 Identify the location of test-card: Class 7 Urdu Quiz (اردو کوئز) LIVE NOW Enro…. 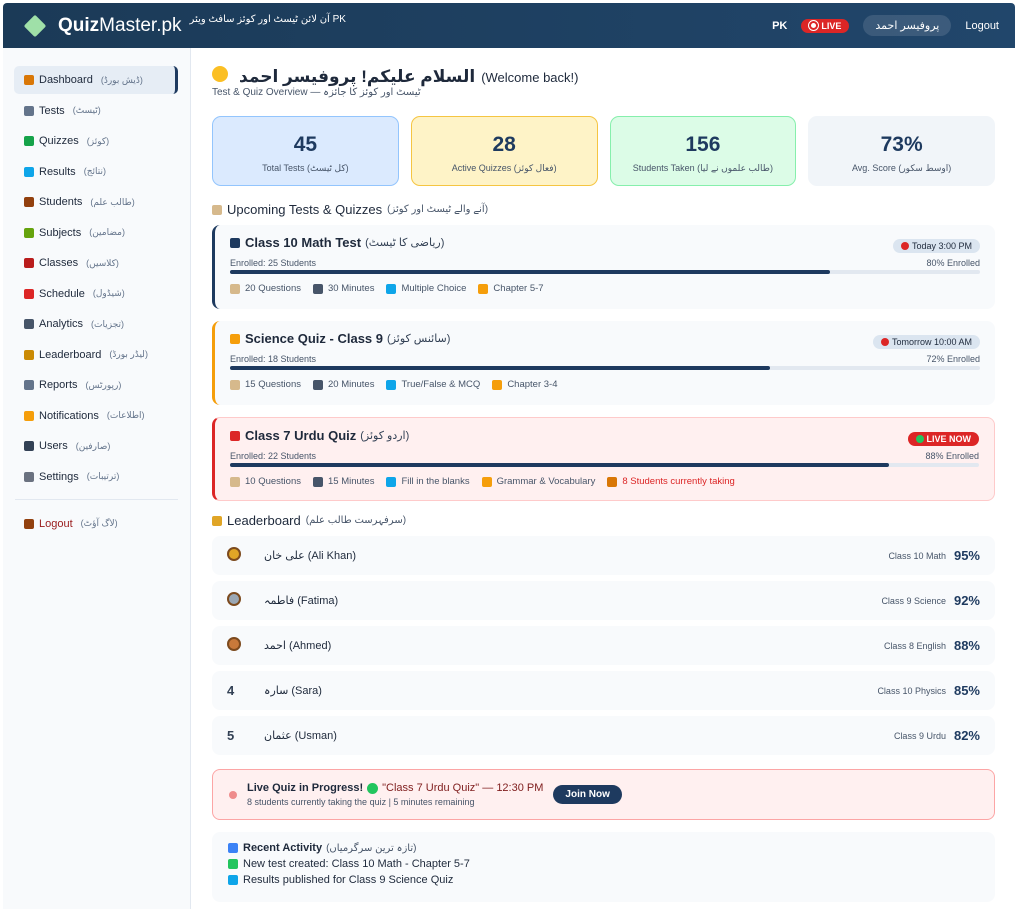
(603, 459).